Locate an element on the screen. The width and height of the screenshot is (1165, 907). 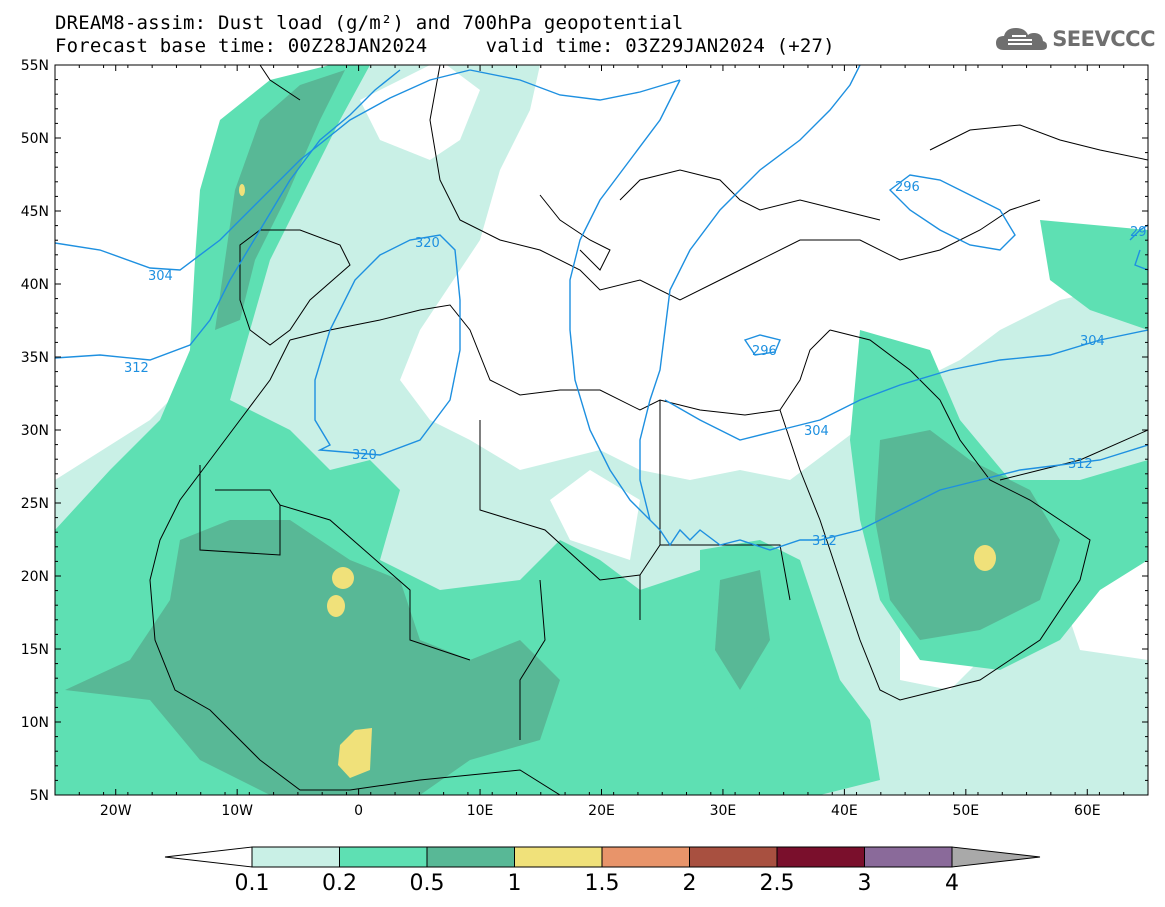
contour-label: 29 is located at coordinates (1138, 232).